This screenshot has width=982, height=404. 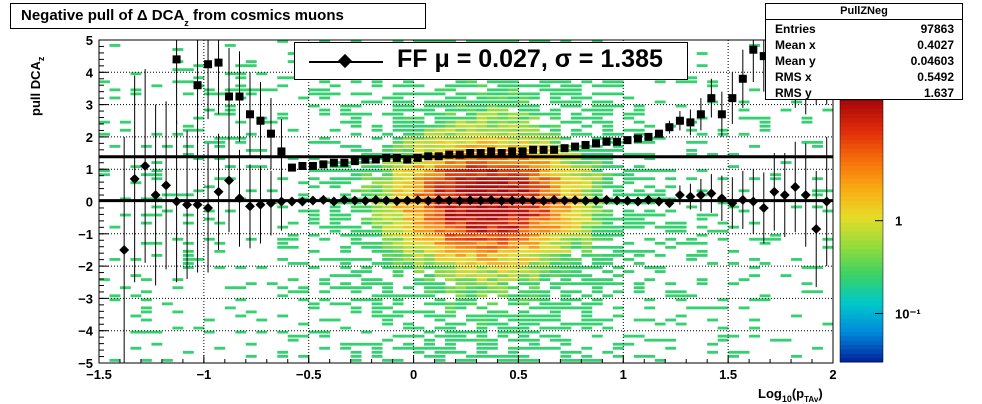 I want to click on stats-row-entries: Entries 97863, so click(x=864, y=29).